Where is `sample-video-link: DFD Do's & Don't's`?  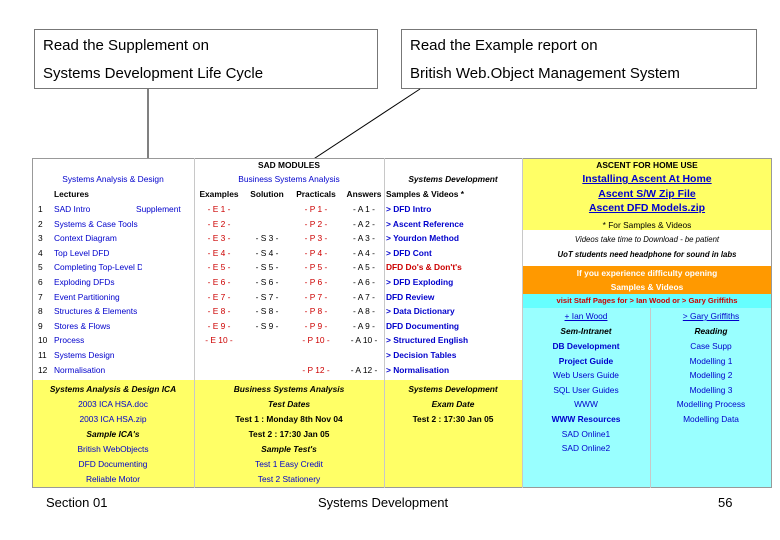
sample-video-link: DFD Do's & Don't's is located at coordinates (424, 267).